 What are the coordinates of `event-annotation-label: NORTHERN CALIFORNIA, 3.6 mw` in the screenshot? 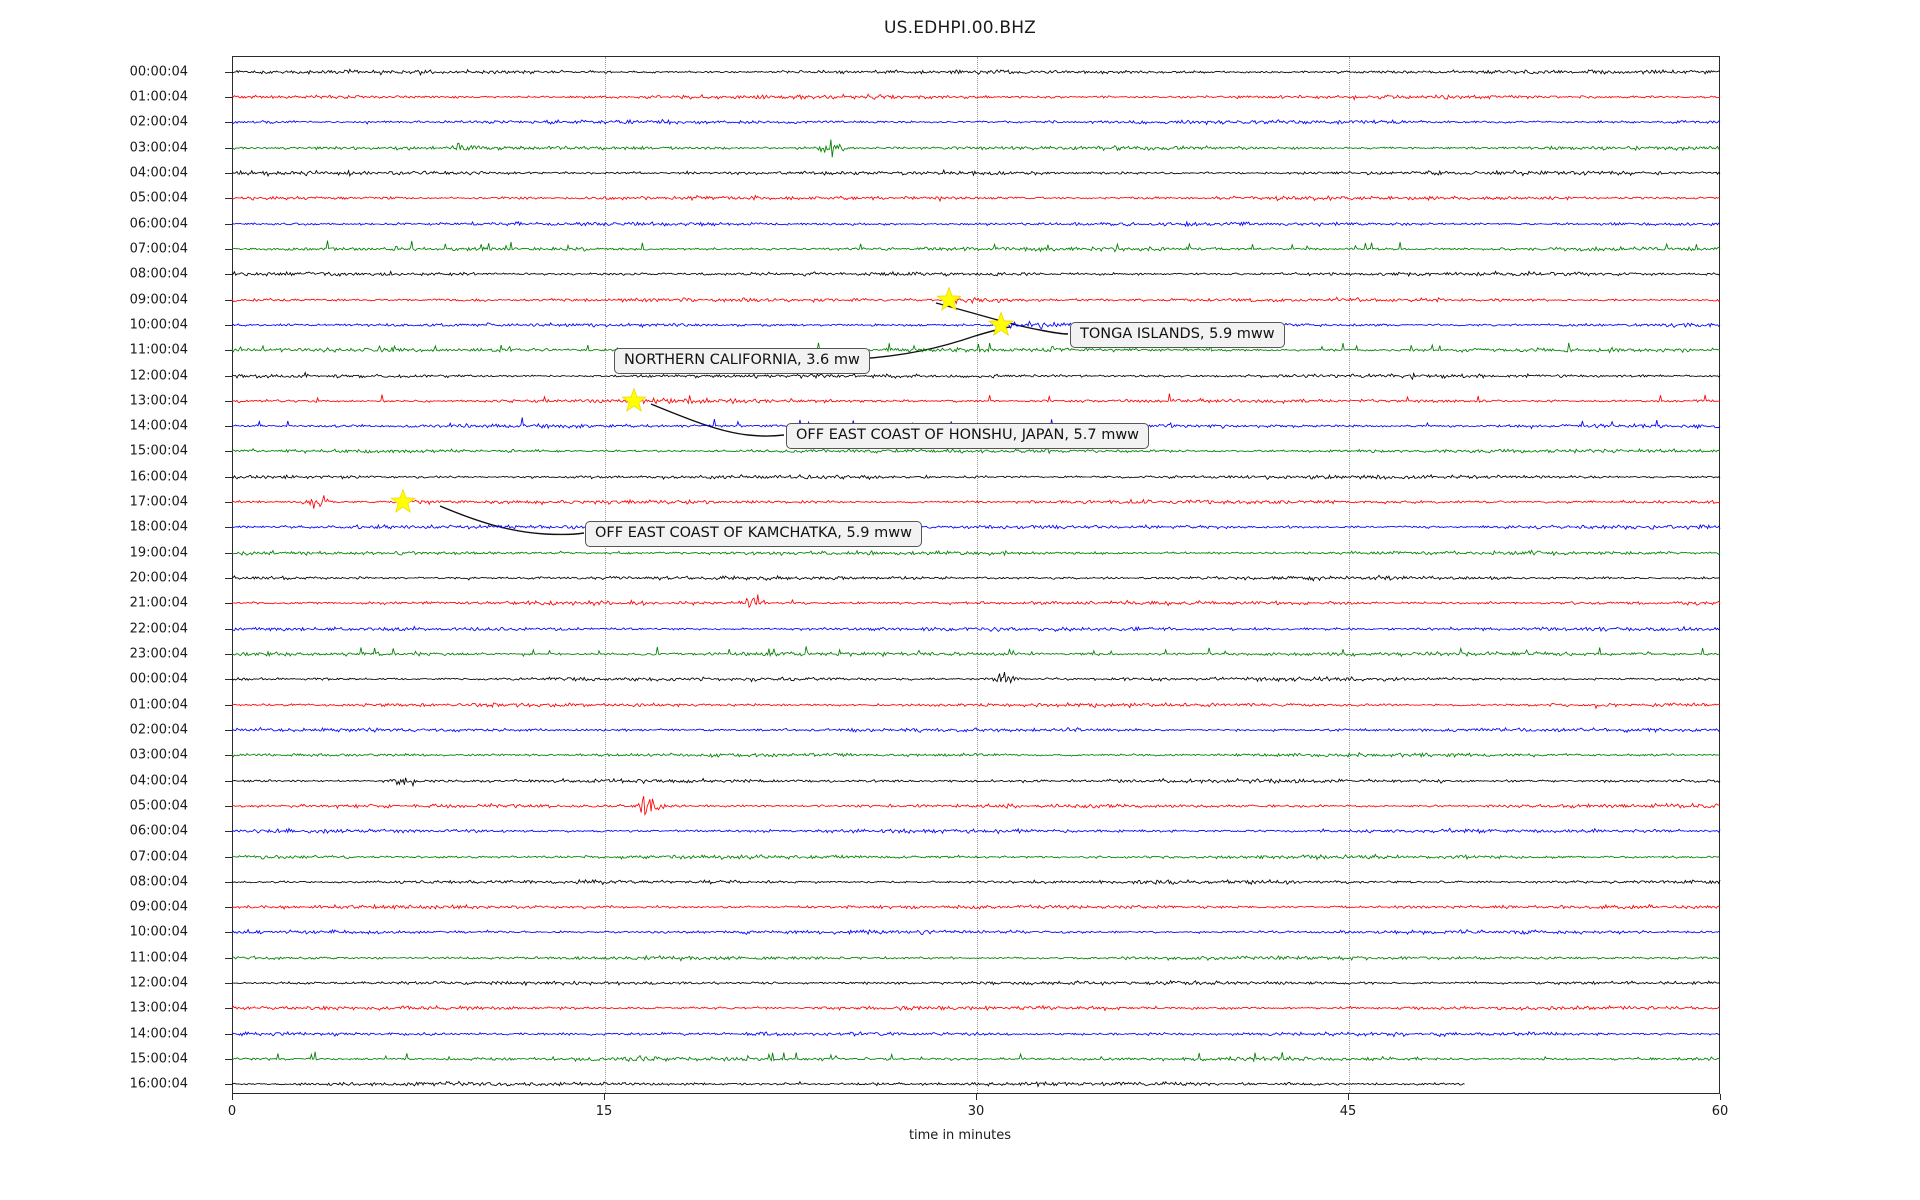 It's located at (742, 361).